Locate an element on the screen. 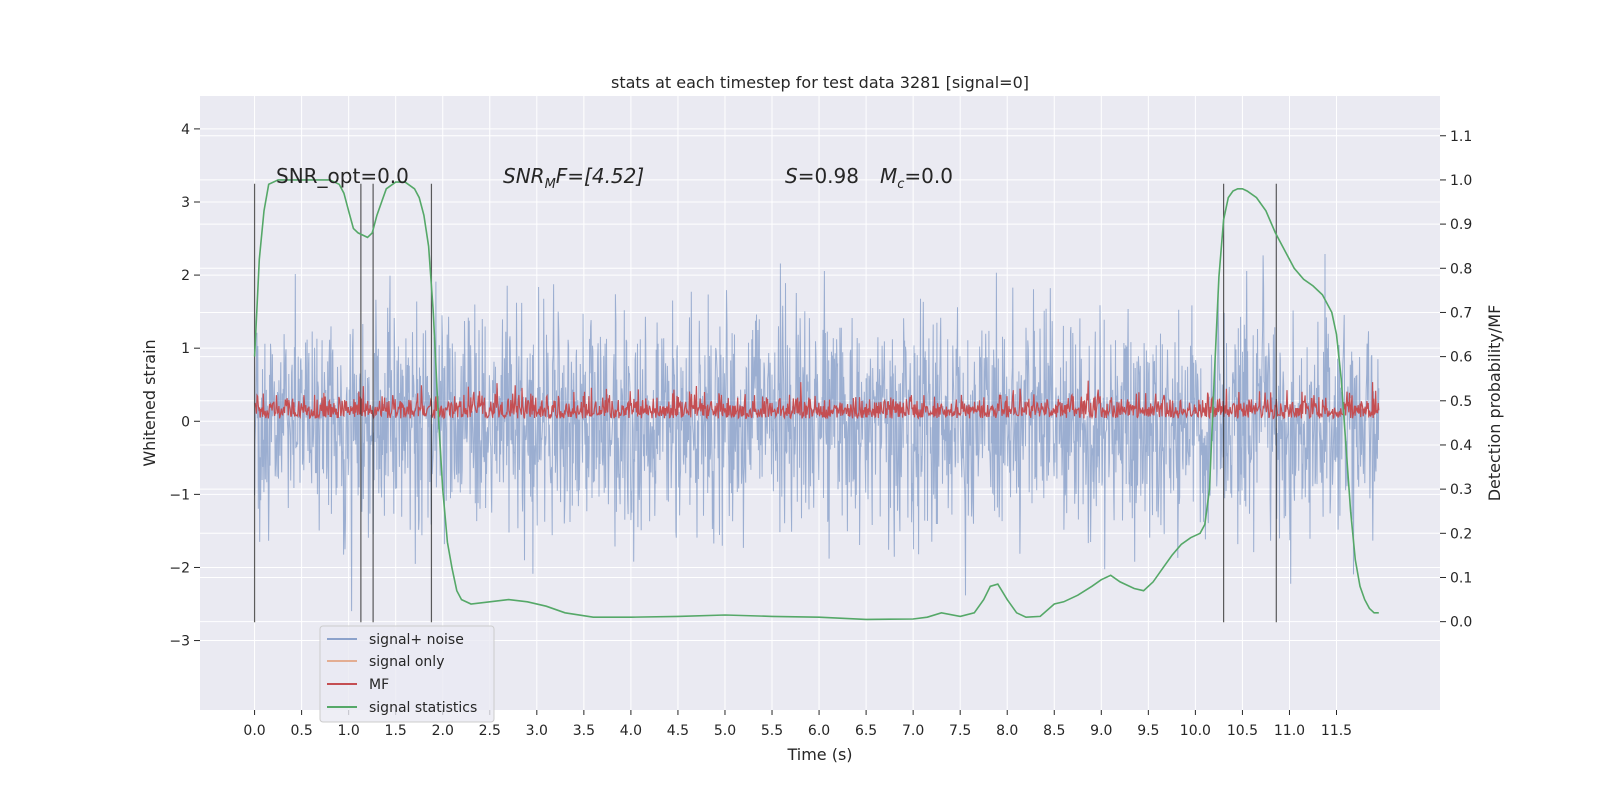 This screenshot has width=1600, height=800. y2-tick-label-3: 0.8 is located at coordinates (1461, 269).